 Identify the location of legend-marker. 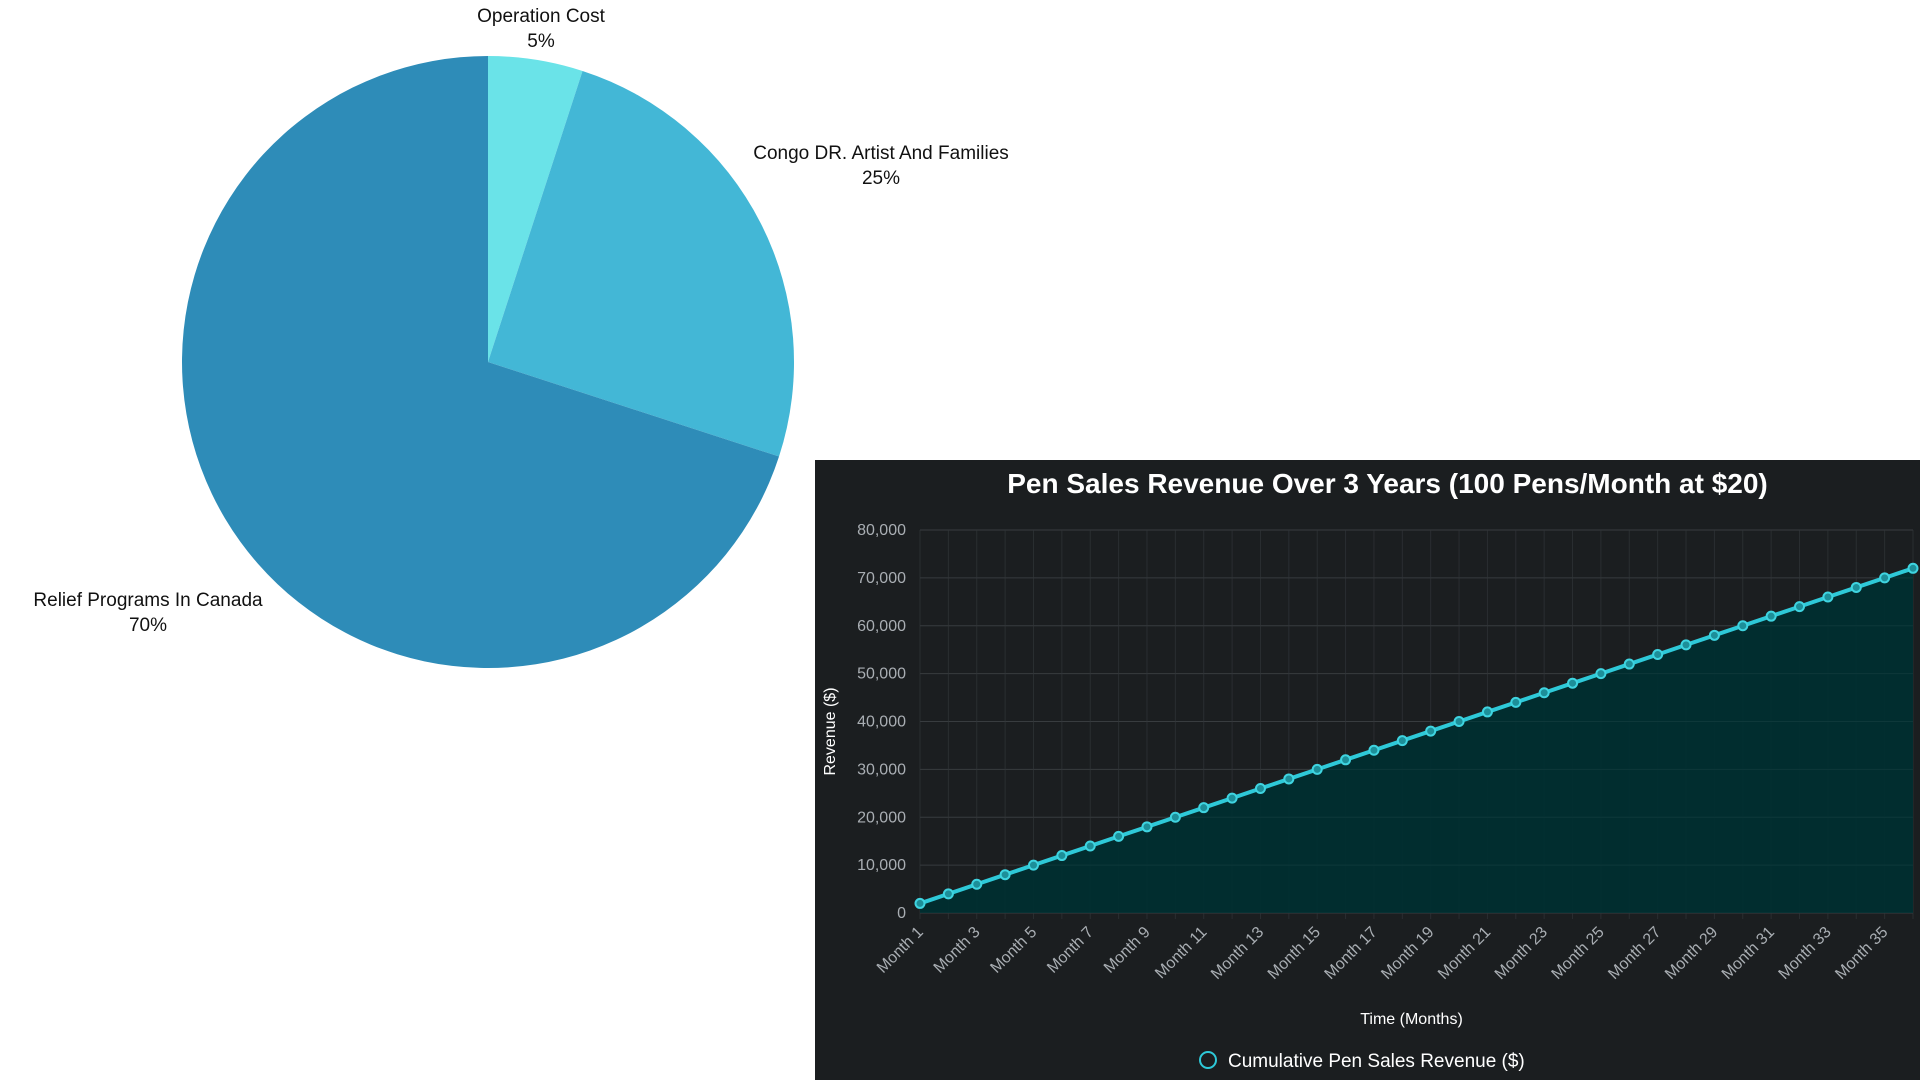
(1208, 1060).